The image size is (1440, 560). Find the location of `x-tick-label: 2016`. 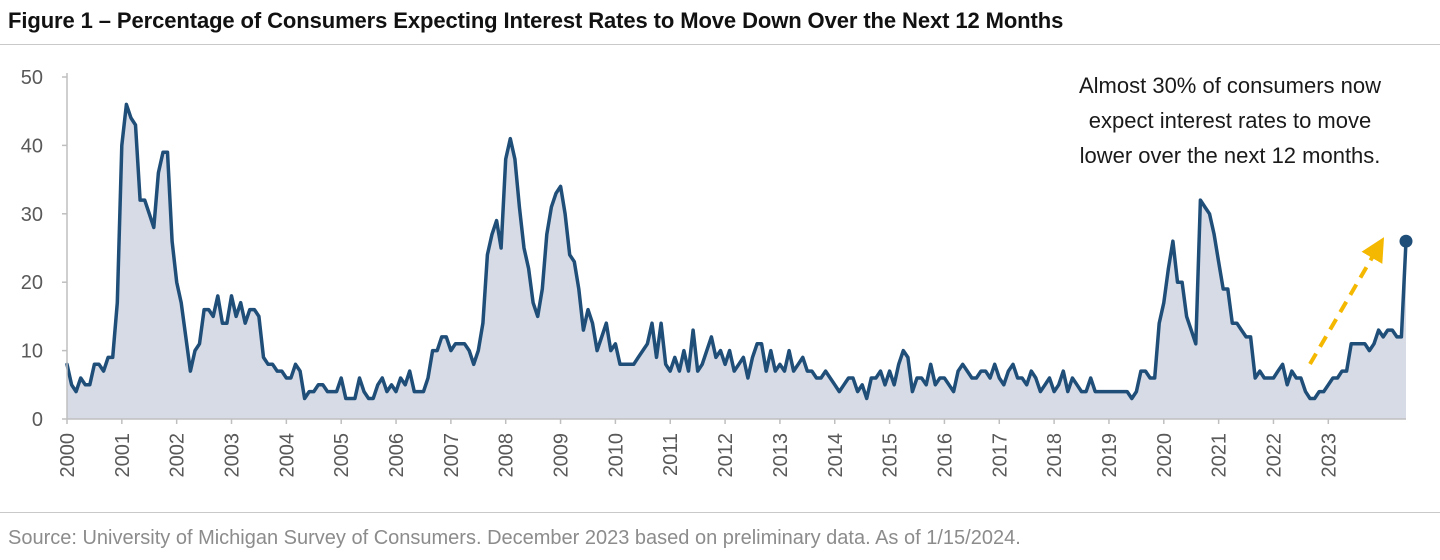

x-tick-label: 2016 is located at coordinates (945, 455).